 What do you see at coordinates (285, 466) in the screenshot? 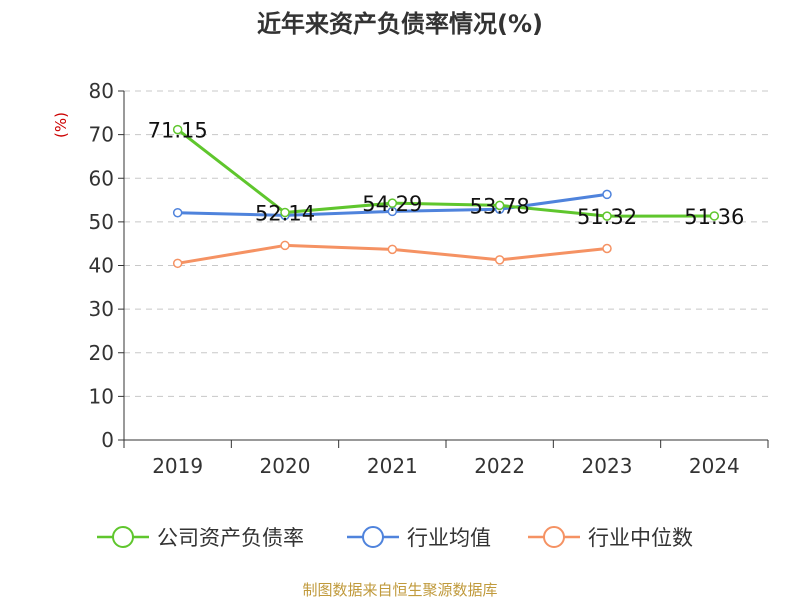
I see `x-tick-label: 2020` at bounding box center [285, 466].